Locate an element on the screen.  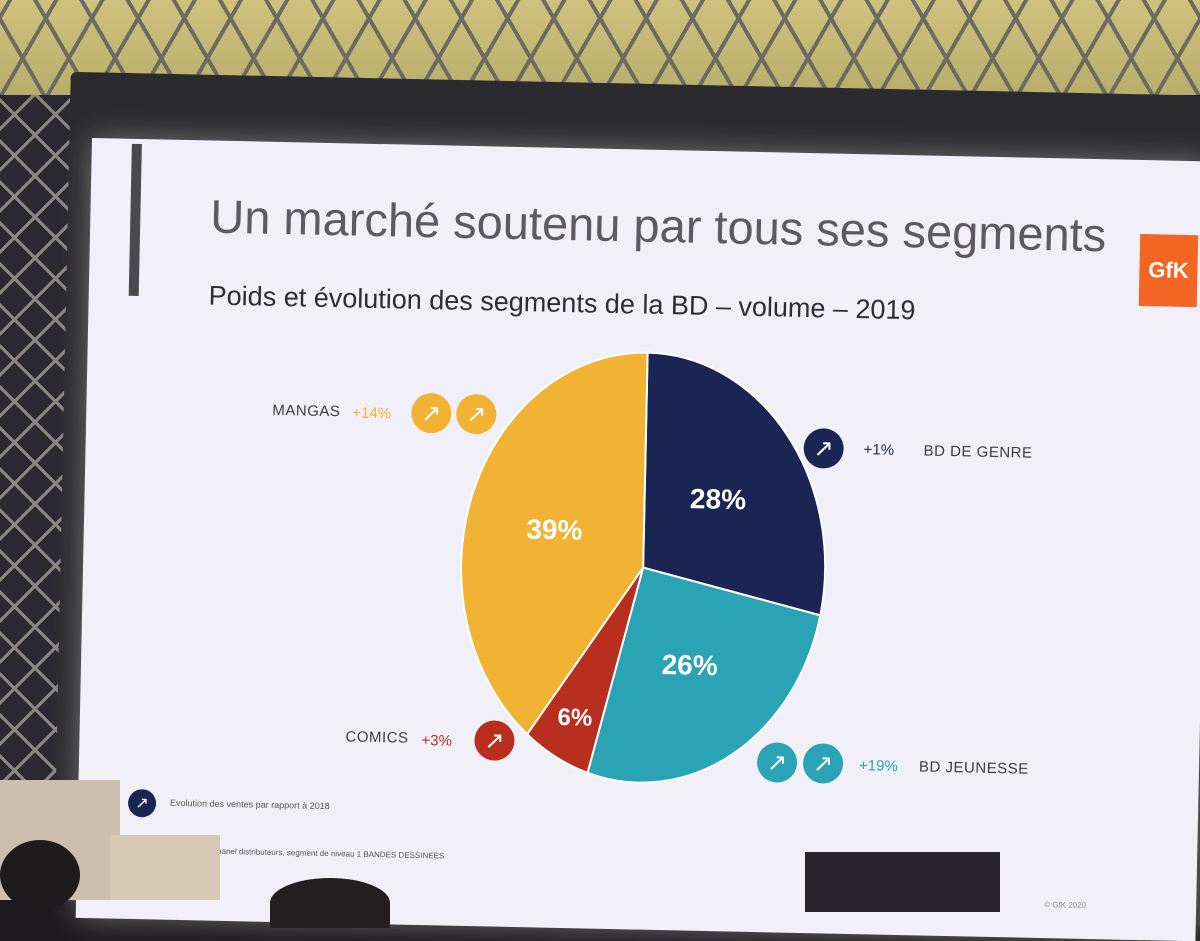
change-label-comics: +3% is located at coordinates (437, 741).